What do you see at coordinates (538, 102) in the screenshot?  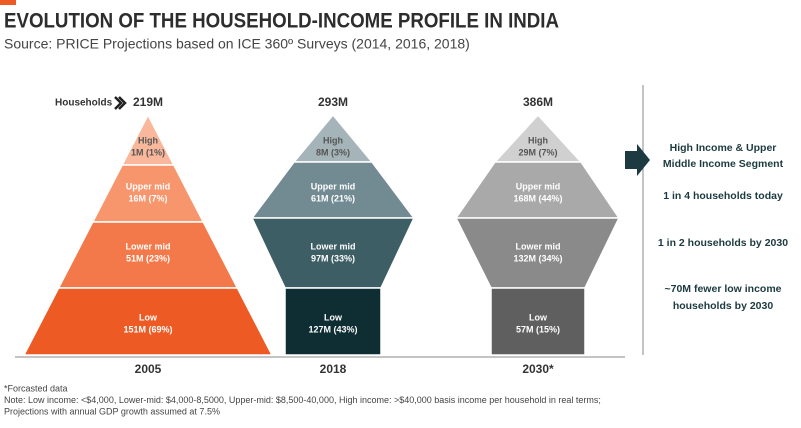 I see `total: 386M` at bounding box center [538, 102].